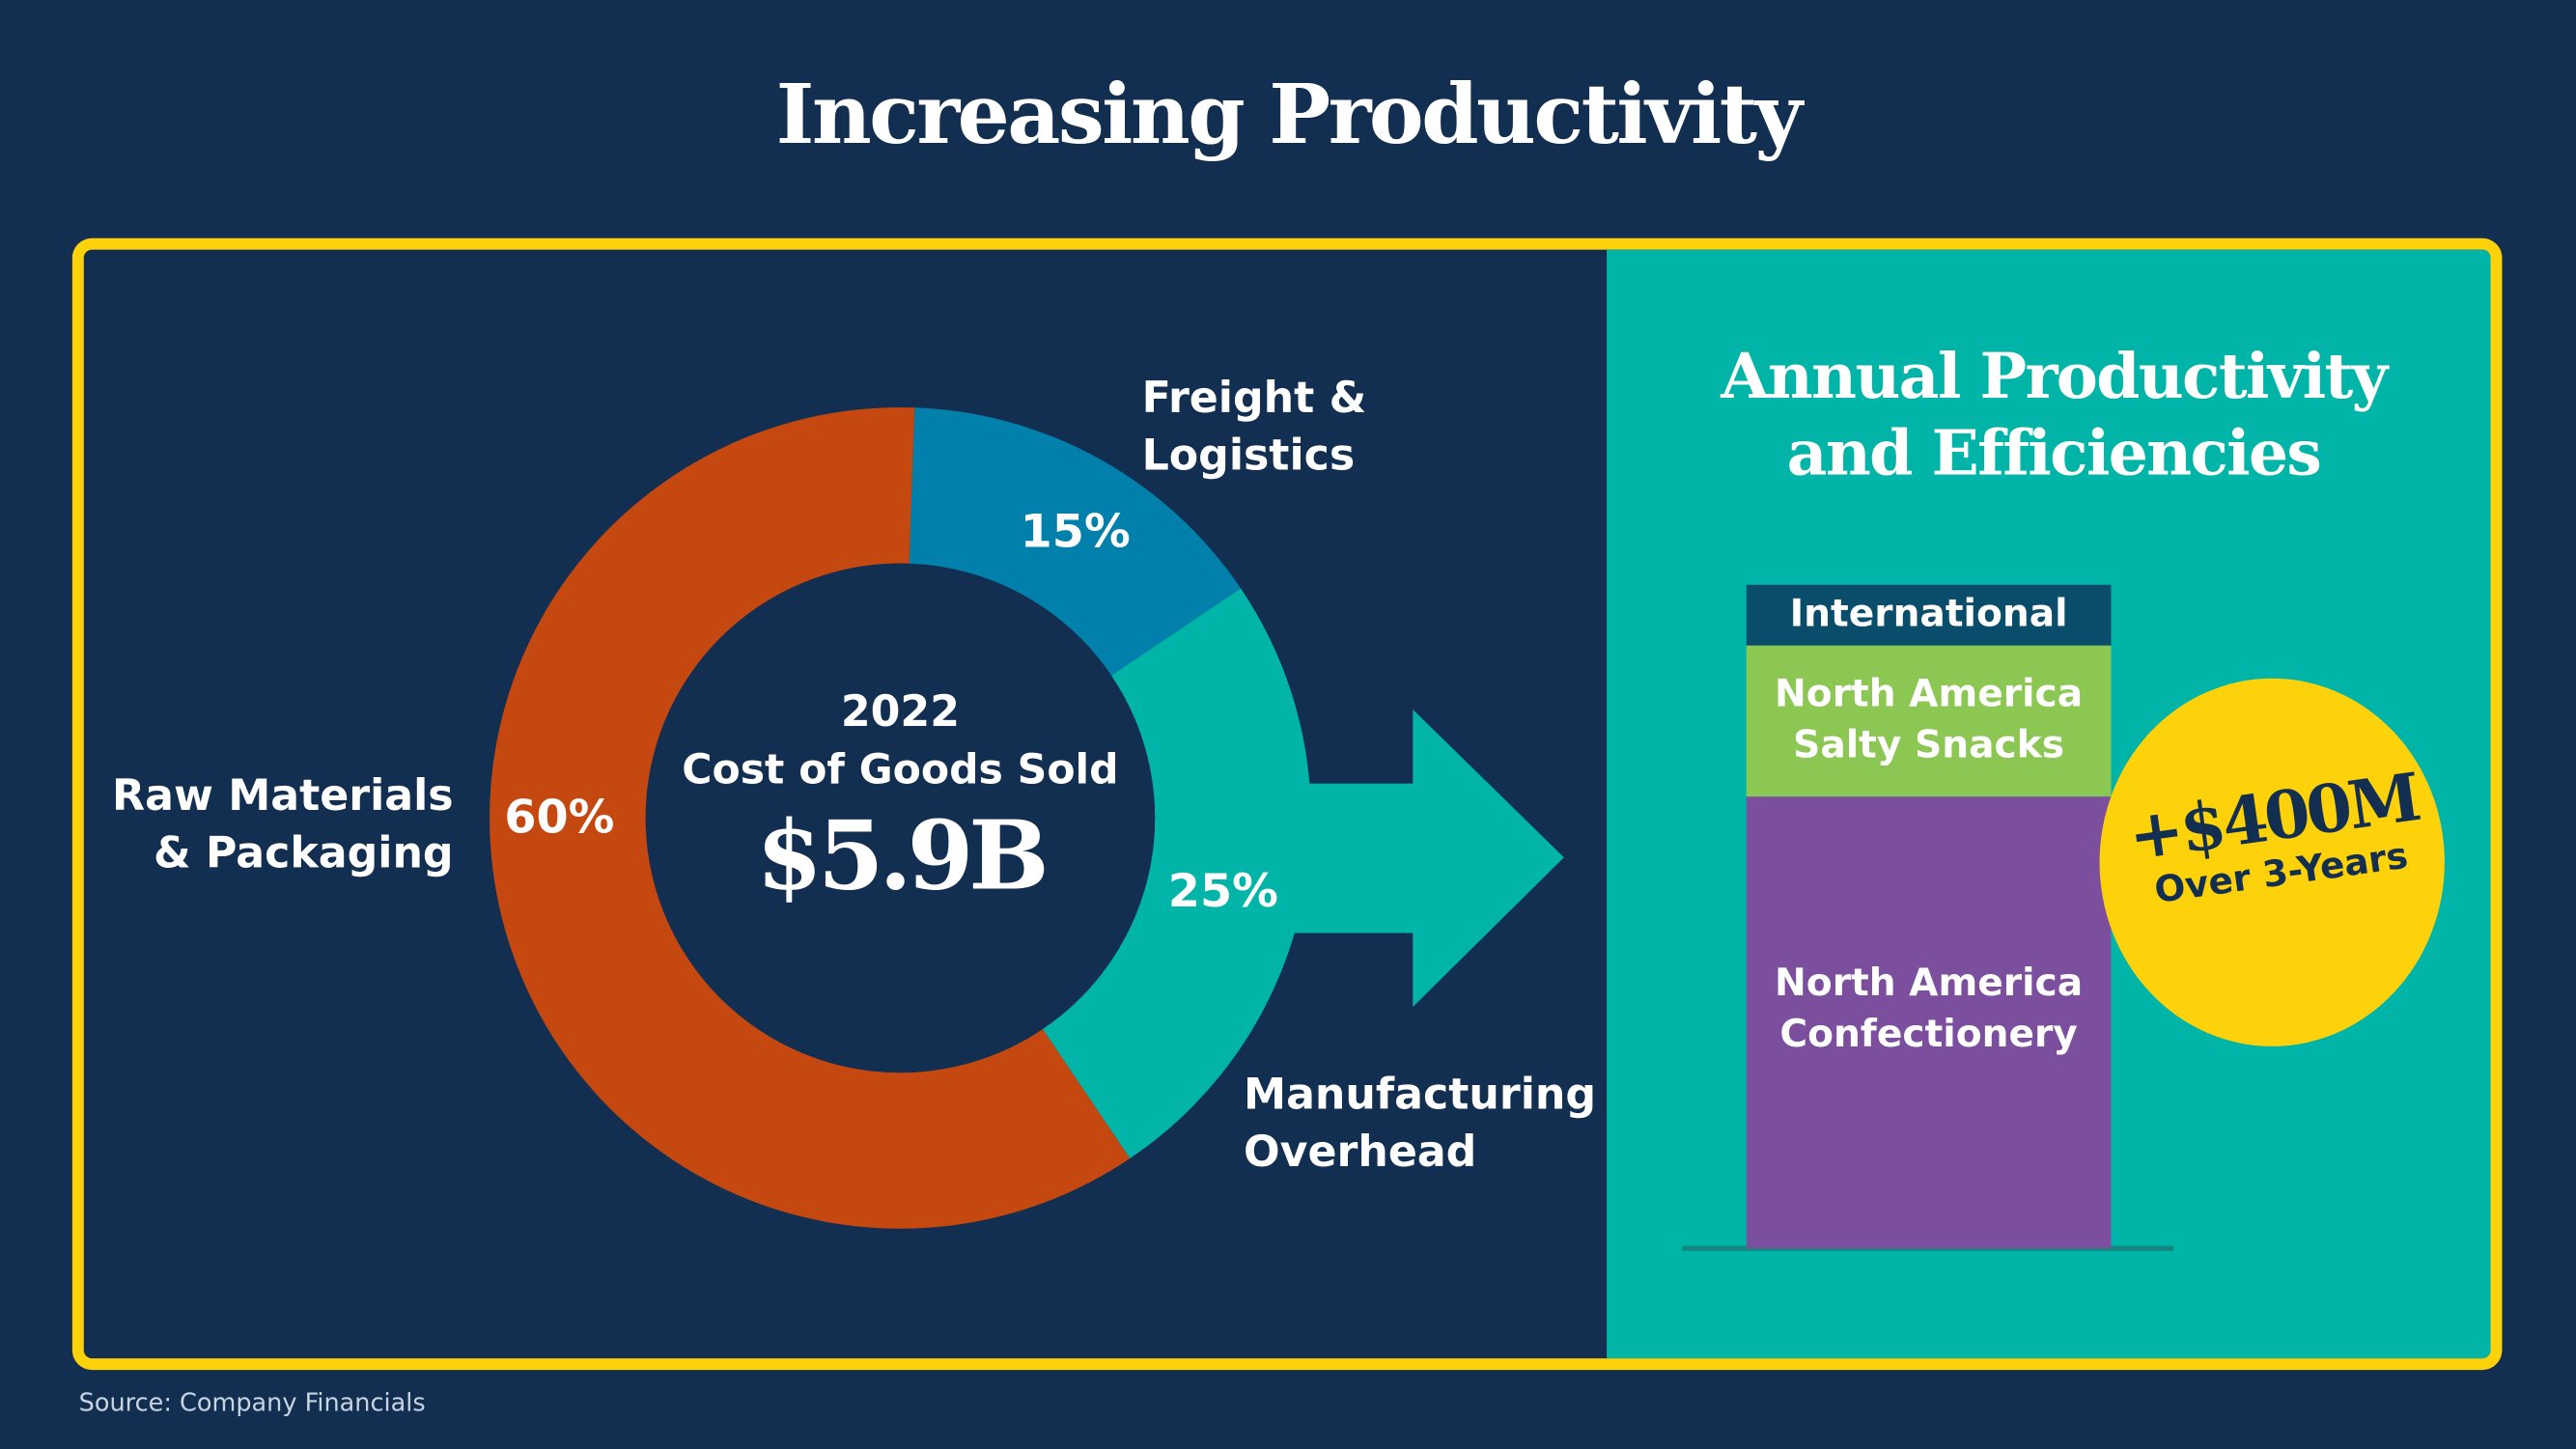 The image size is (2576, 1449). I want to click on pct-raw-materials: 60%, so click(559, 817).